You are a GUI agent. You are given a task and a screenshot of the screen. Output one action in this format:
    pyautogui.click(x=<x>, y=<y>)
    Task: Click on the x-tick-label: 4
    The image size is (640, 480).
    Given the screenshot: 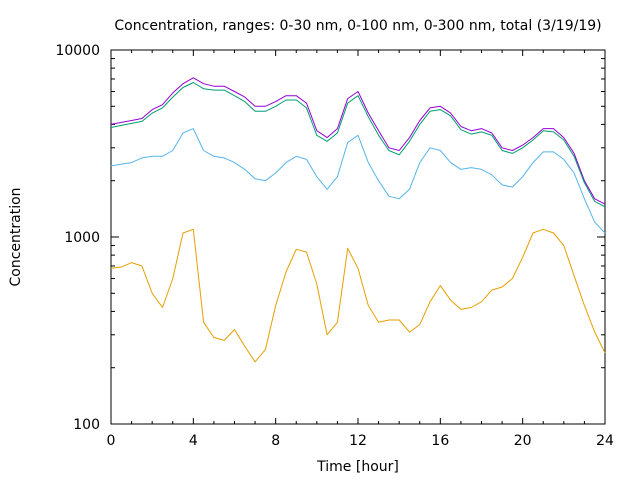 What is the action you would take?
    pyautogui.click(x=193, y=441)
    